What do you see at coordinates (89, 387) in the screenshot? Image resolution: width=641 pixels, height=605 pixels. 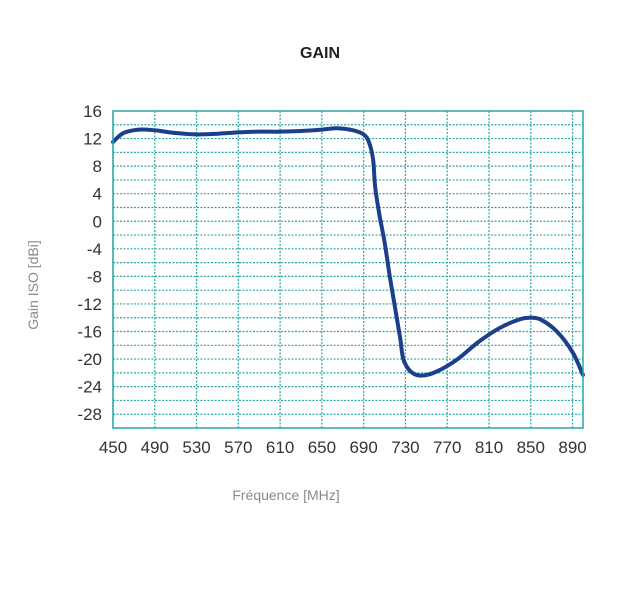 I see `y-tick-label: -24` at bounding box center [89, 387].